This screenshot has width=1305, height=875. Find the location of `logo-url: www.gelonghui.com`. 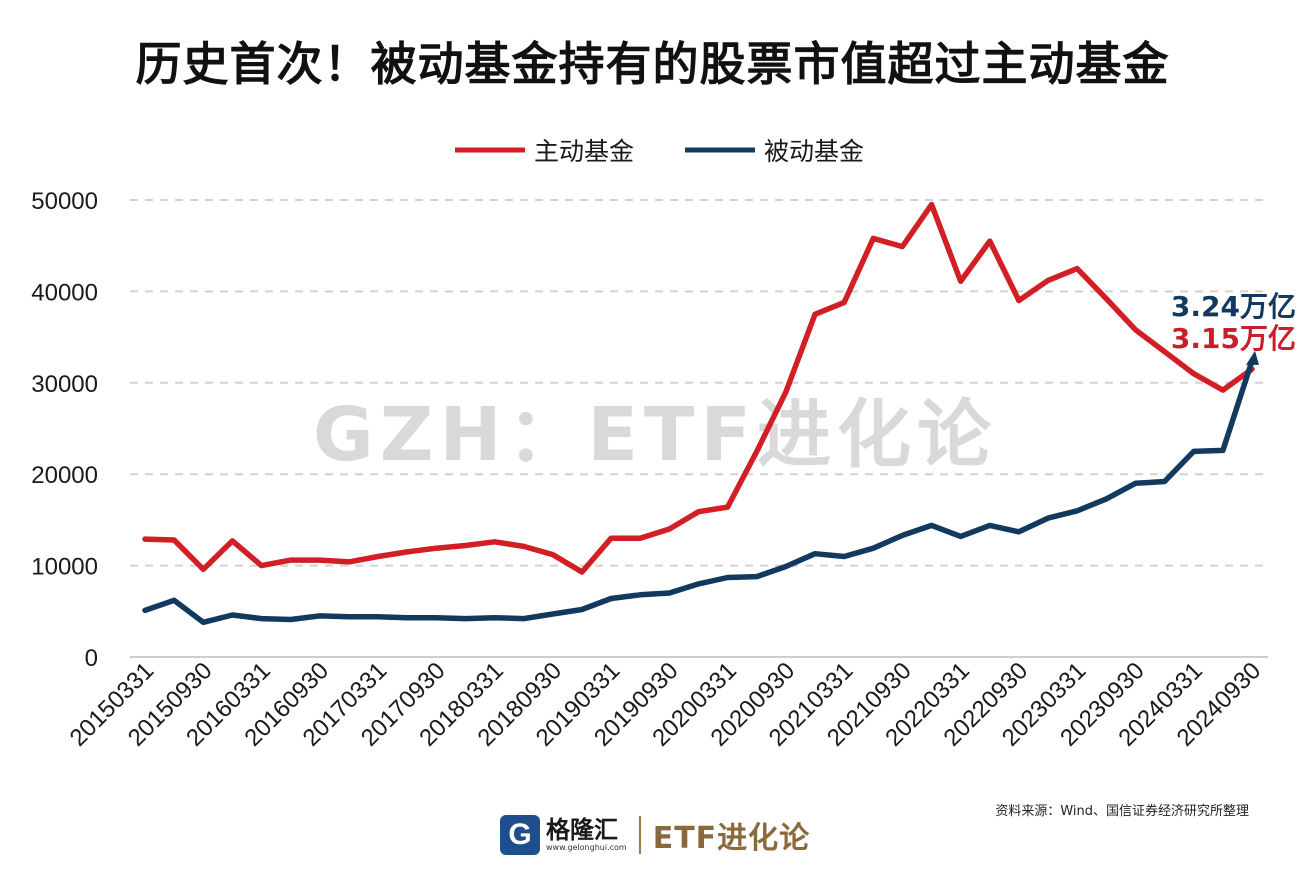

logo-url: www.gelonghui.com is located at coordinates (586, 847).